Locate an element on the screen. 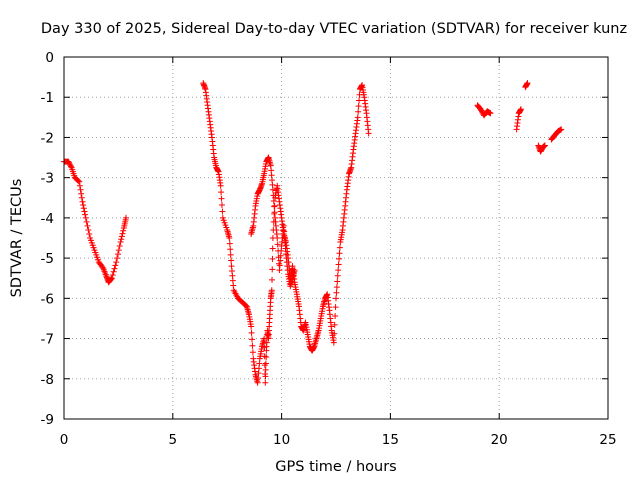 The image size is (640, 480). y-tick-label: -1 is located at coordinates (47, 98).